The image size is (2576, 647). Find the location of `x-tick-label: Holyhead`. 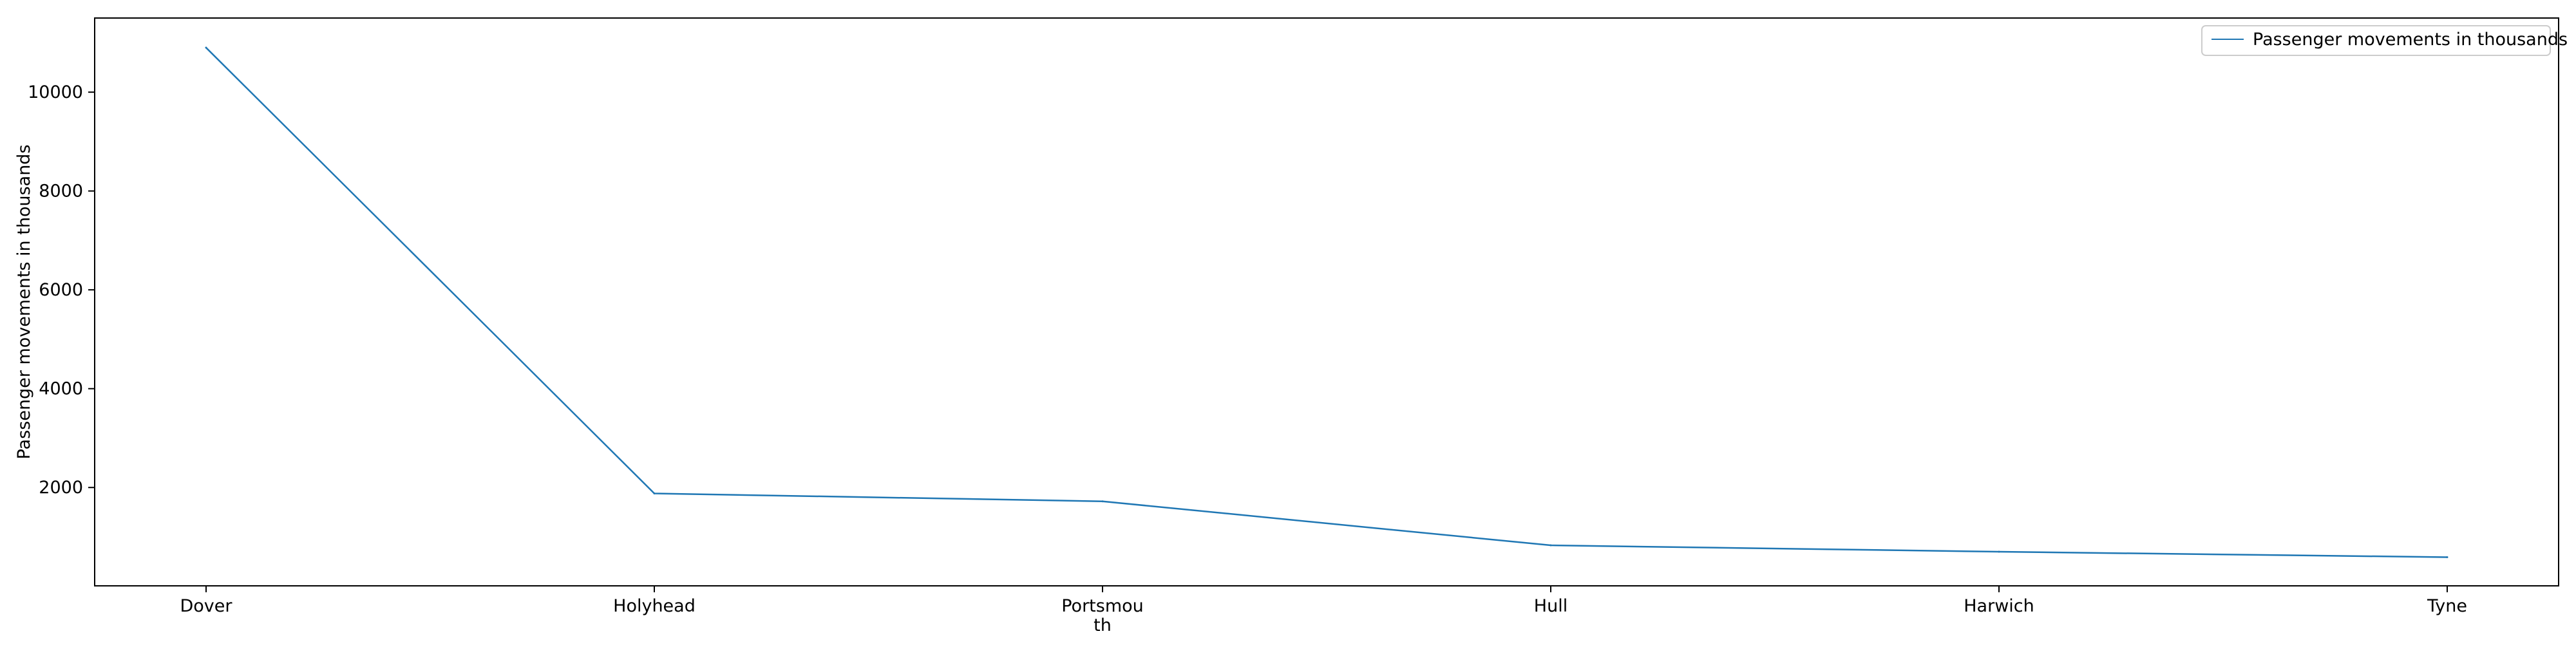

x-tick-label: Holyhead is located at coordinates (654, 606).